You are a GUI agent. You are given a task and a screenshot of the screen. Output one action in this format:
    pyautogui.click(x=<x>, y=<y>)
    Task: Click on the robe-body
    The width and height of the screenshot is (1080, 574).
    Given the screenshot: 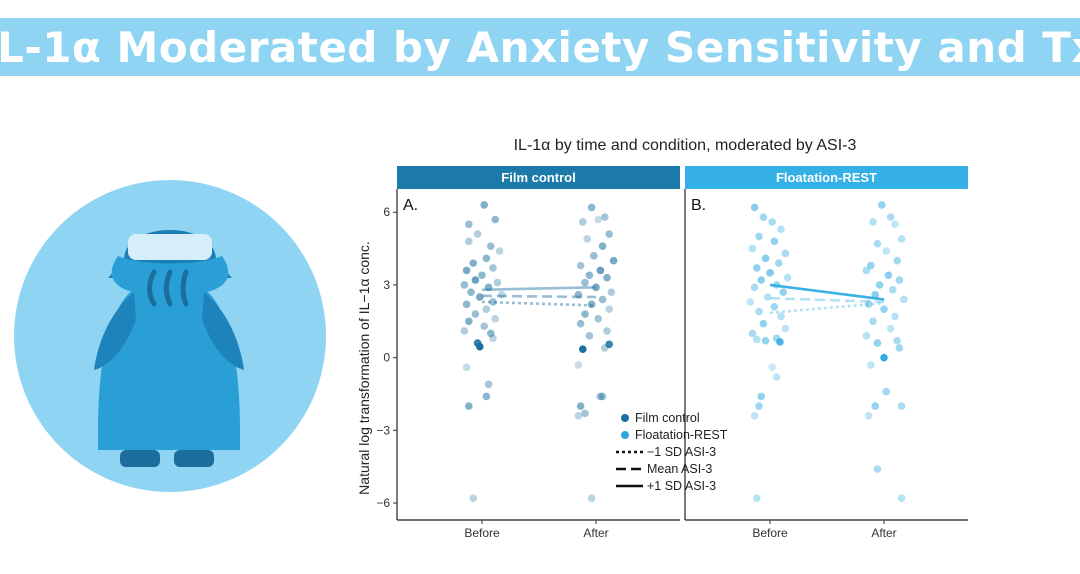 What is the action you would take?
    pyautogui.click(x=169, y=366)
    